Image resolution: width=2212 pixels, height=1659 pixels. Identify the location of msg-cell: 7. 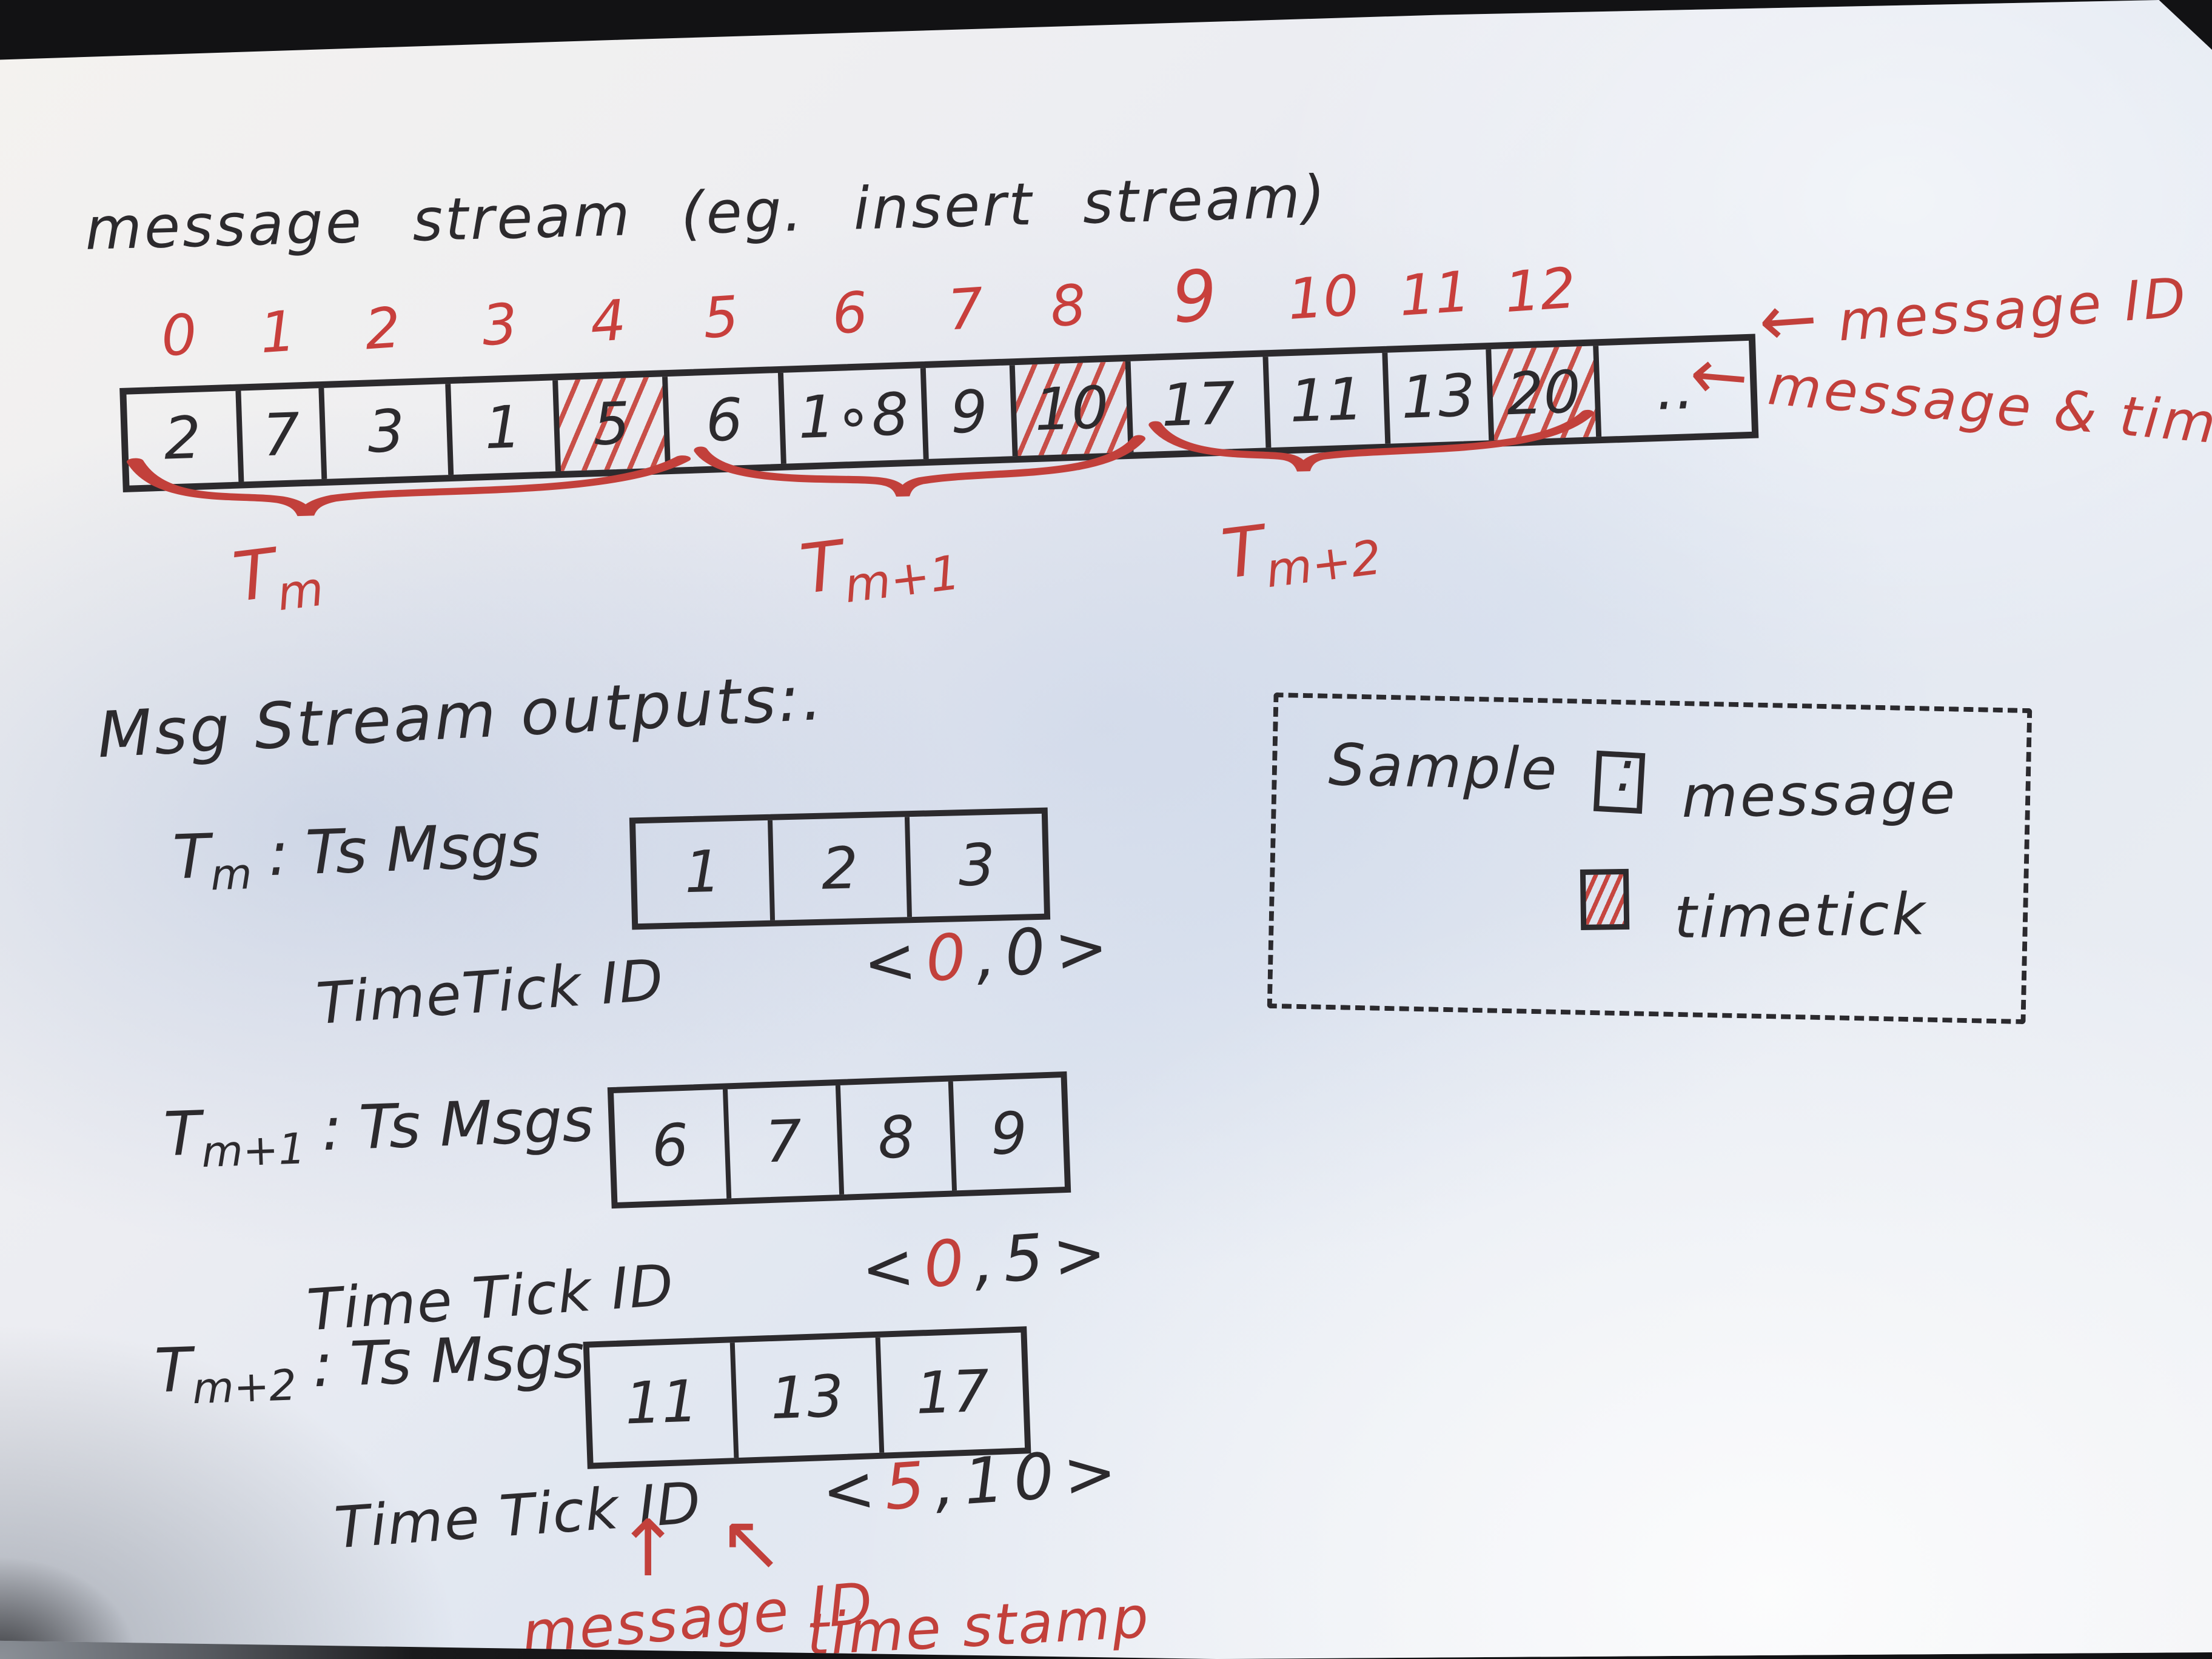
(781, 1142).